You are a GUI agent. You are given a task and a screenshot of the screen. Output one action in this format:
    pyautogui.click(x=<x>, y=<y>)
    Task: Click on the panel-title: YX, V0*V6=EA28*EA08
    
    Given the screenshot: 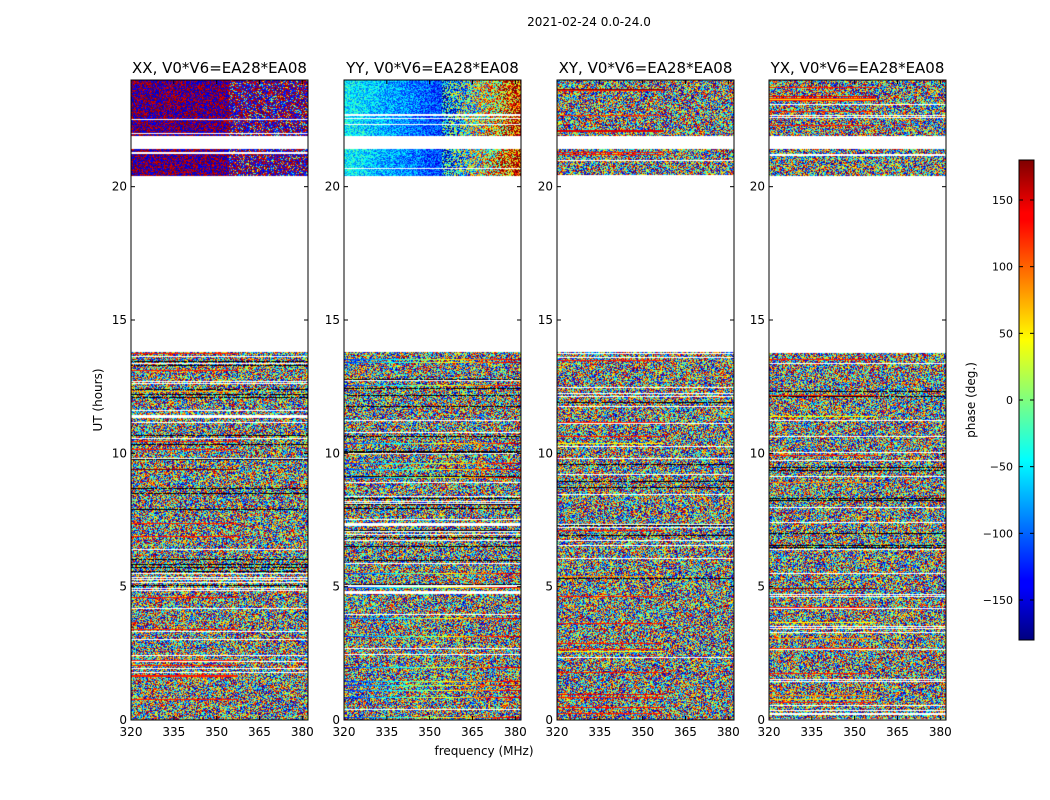 What is the action you would take?
    pyautogui.click(x=857, y=68)
    